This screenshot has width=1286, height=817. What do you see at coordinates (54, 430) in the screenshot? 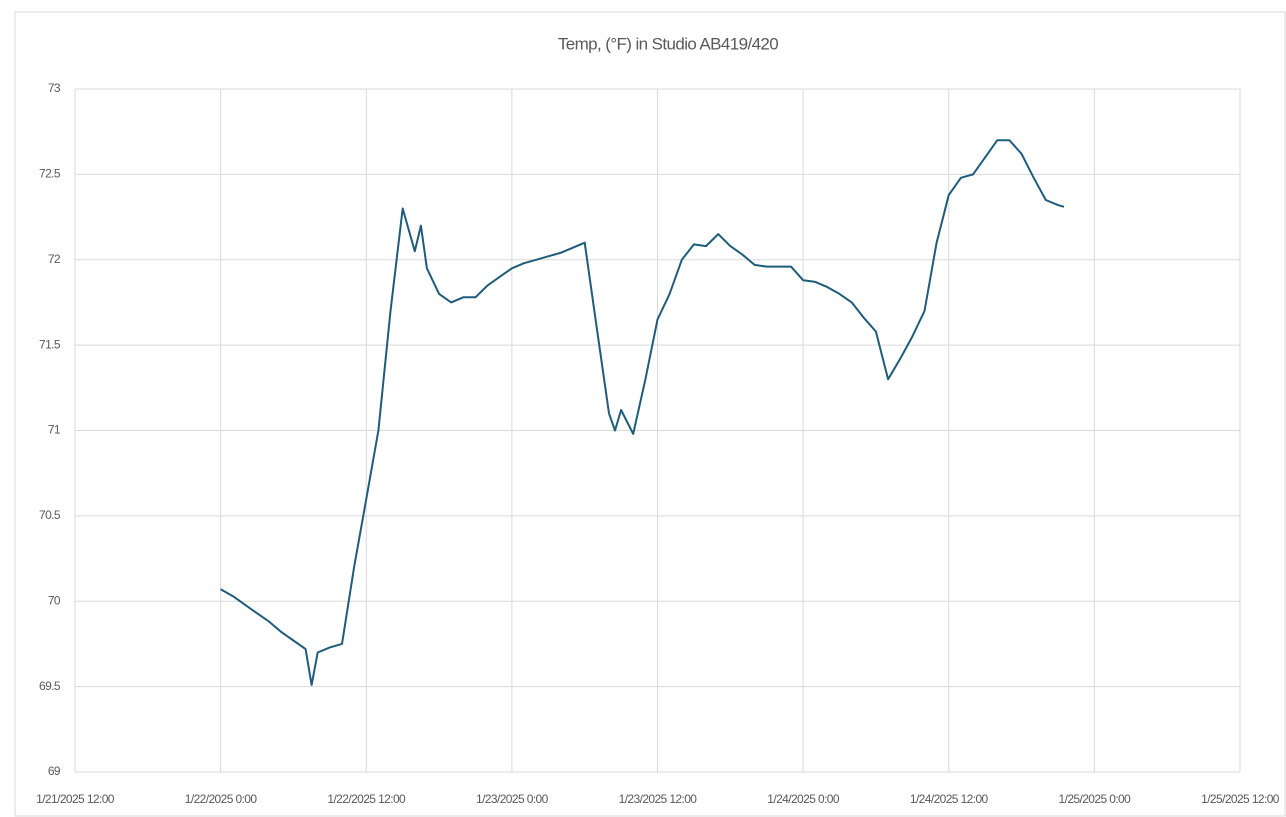
I see `y-tick-label: 71` at bounding box center [54, 430].